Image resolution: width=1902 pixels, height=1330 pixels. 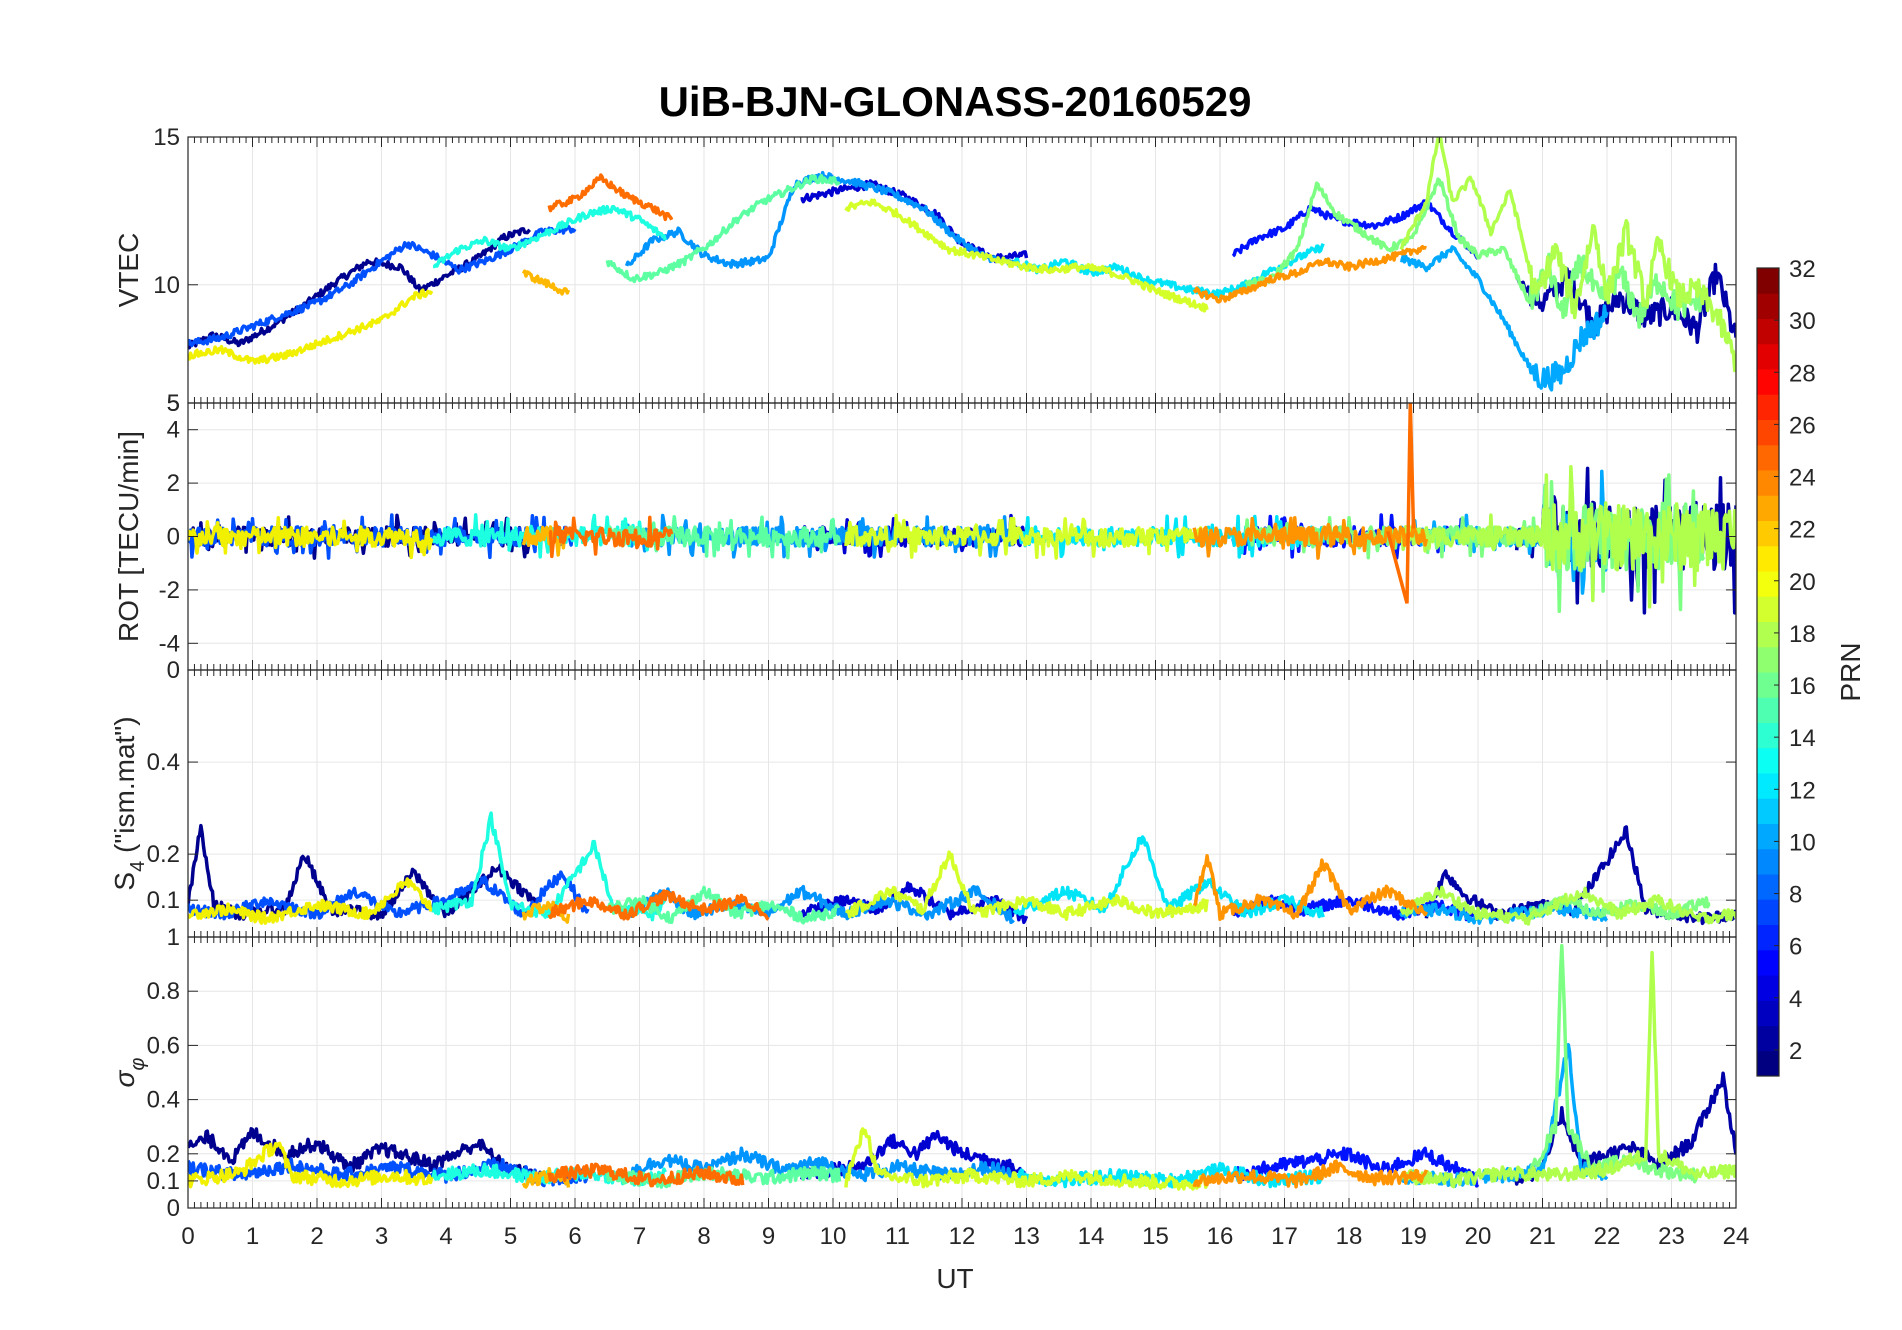 What do you see at coordinates (252, 1236) in the screenshot?
I see `x-tick-label: 1` at bounding box center [252, 1236].